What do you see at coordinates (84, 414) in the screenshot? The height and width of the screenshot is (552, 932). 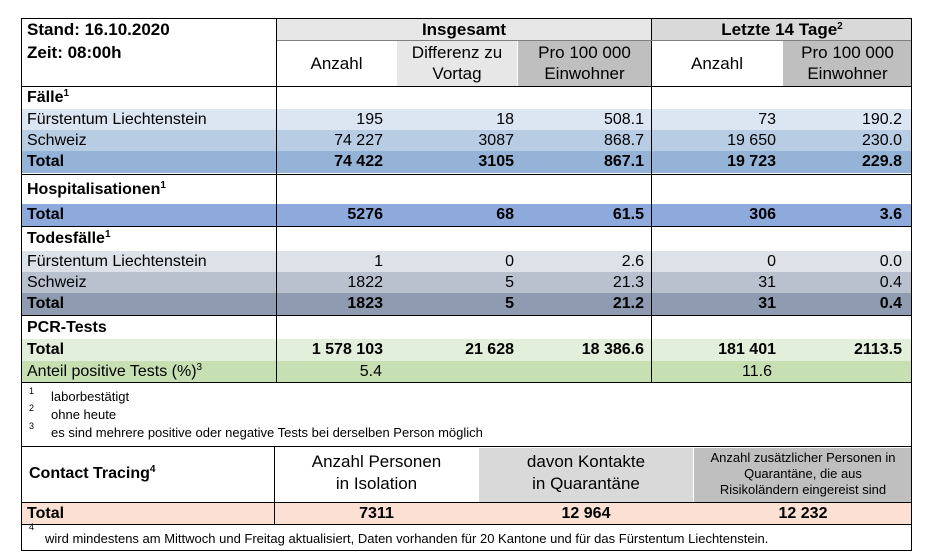 I see `footnote-text: ohne heute` at bounding box center [84, 414].